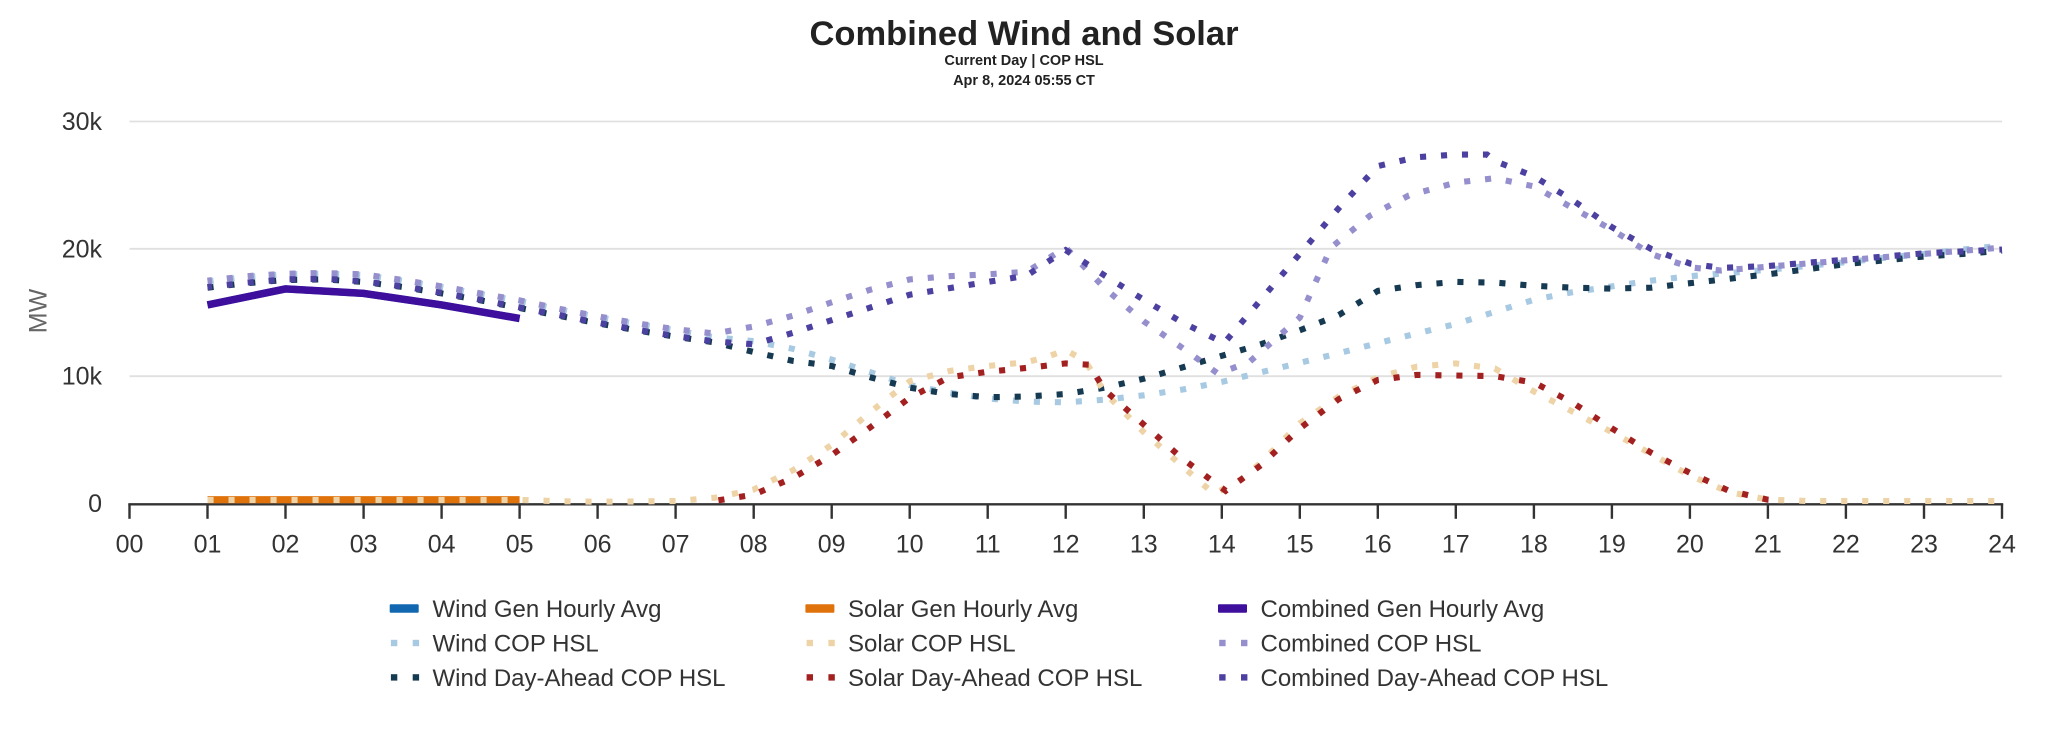  What do you see at coordinates (1222, 545) in the screenshot?
I see `svg-text: 14` at bounding box center [1222, 545].